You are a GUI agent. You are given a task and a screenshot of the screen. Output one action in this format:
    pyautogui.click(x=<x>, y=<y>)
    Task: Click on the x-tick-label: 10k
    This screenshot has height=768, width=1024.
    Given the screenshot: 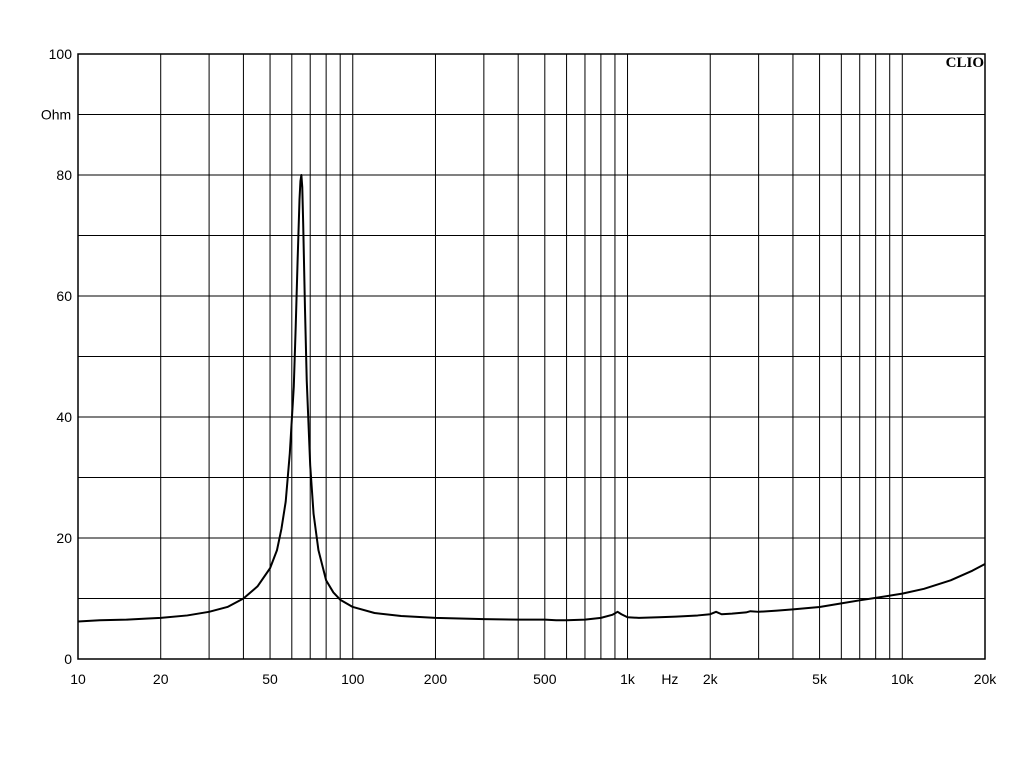 What is the action you would take?
    pyautogui.click(x=903, y=679)
    